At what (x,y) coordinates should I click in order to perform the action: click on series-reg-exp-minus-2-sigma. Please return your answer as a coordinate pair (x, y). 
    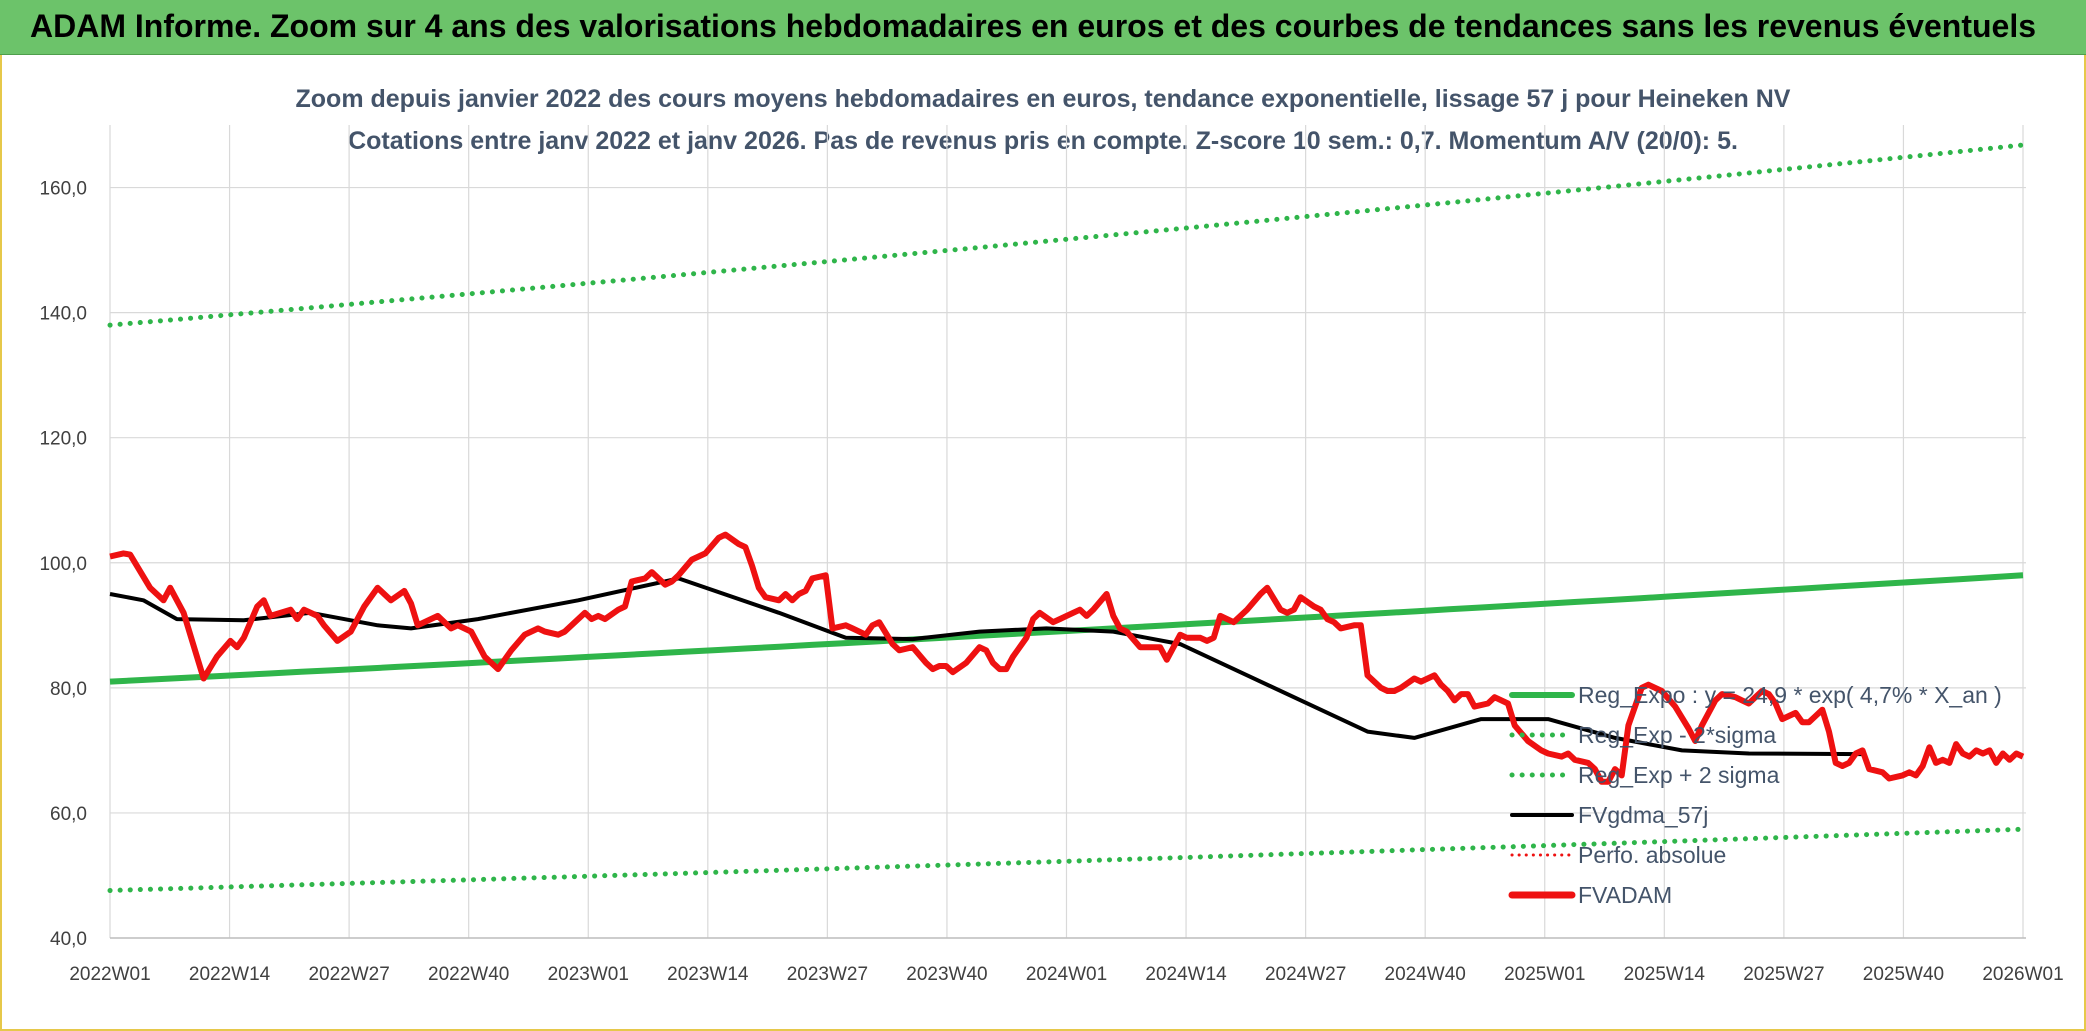
    Looking at the image, I should click on (1066, 859).